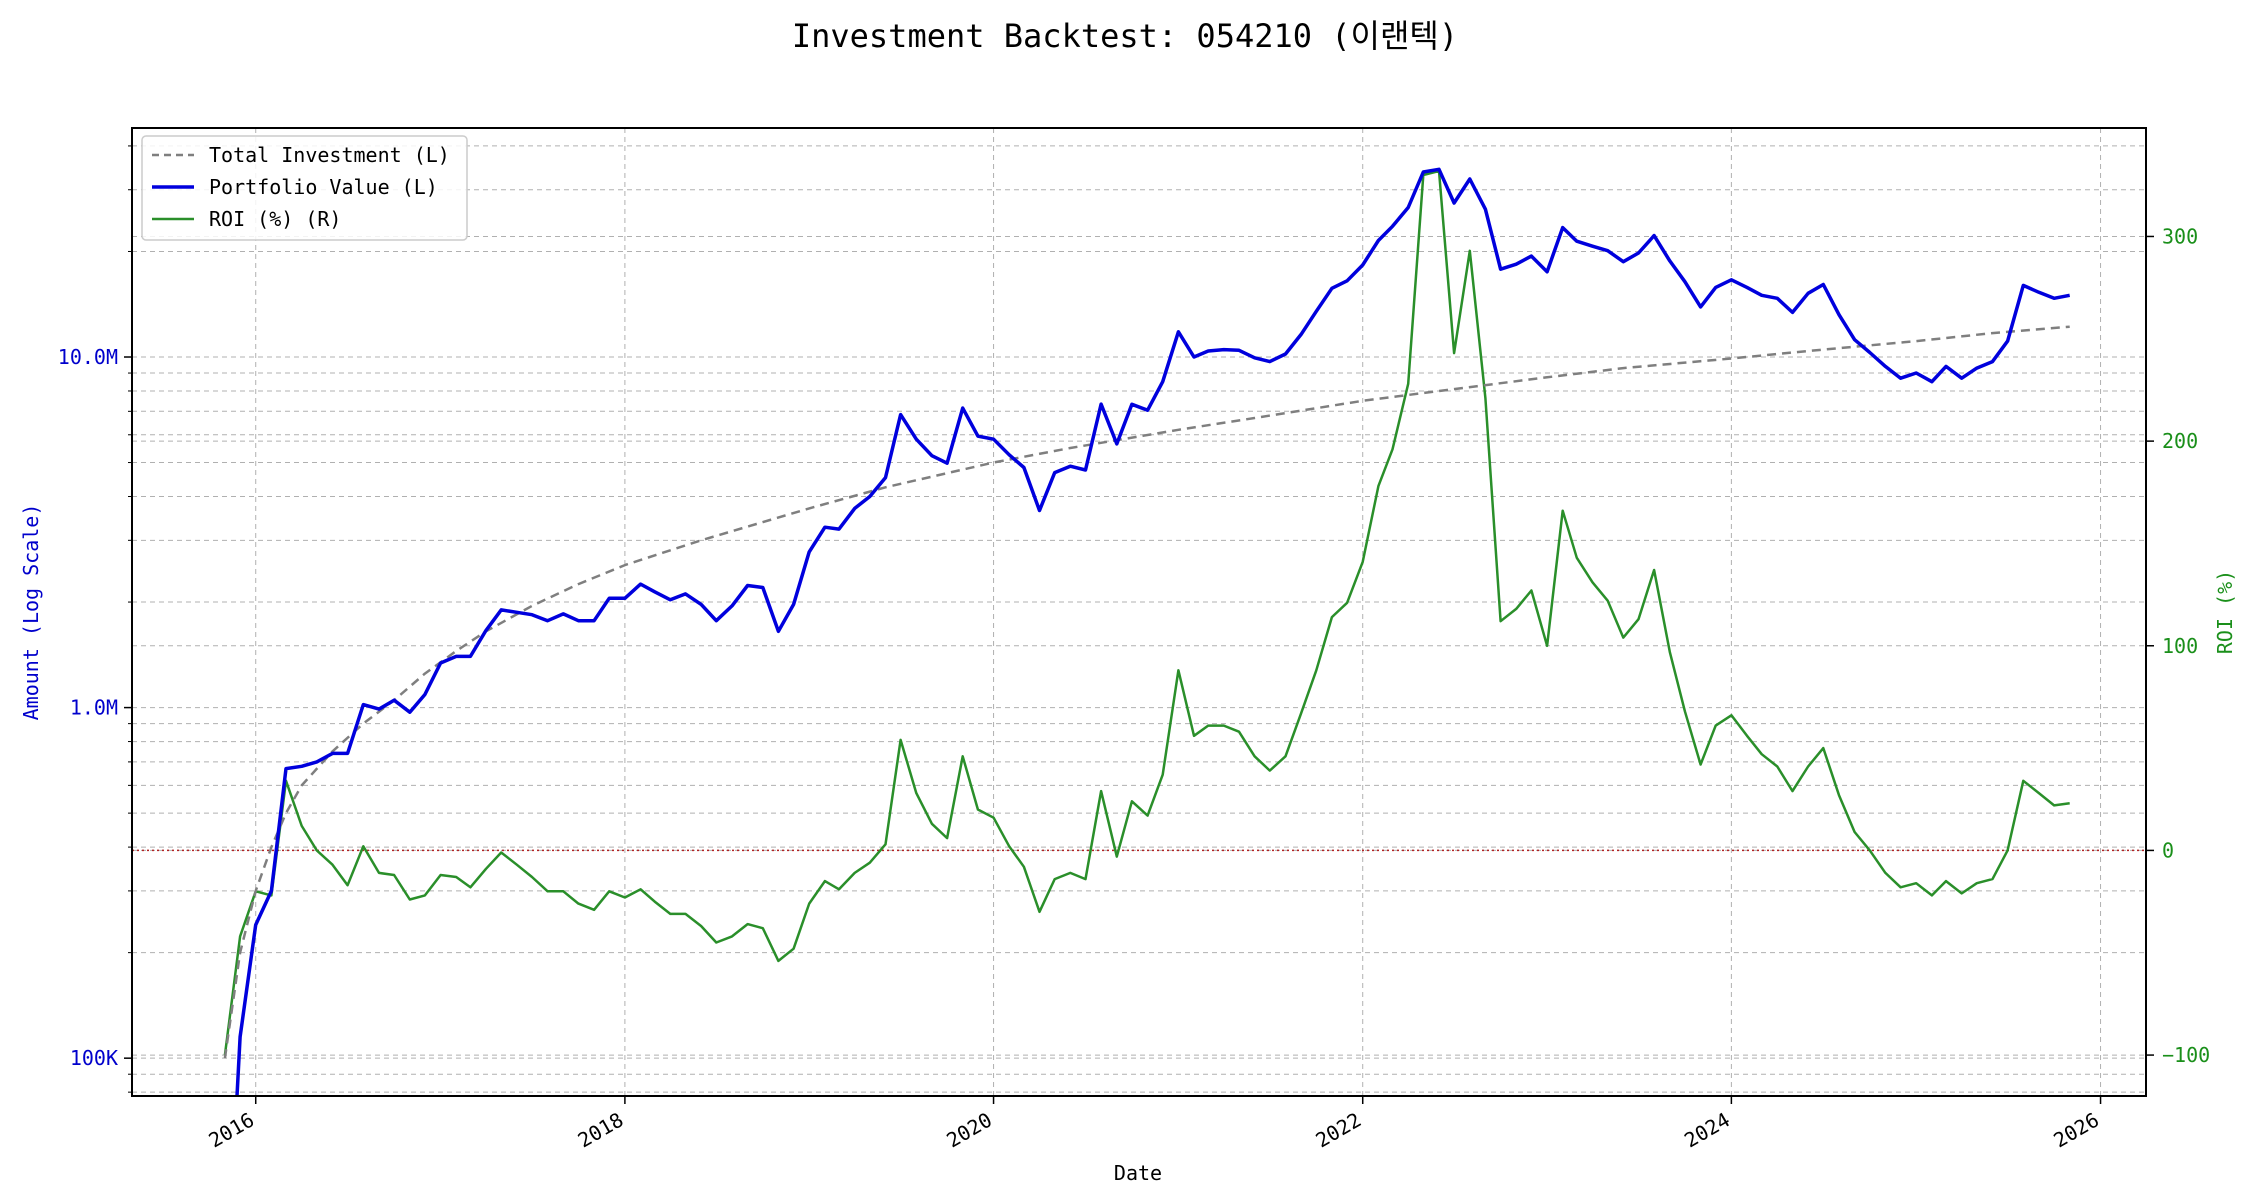 The height and width of the screenshot is (1204, 2250). Describe the element at coordinates (1138, 1173) in the screenshot. I see `x-axis-label: Date` at that location.